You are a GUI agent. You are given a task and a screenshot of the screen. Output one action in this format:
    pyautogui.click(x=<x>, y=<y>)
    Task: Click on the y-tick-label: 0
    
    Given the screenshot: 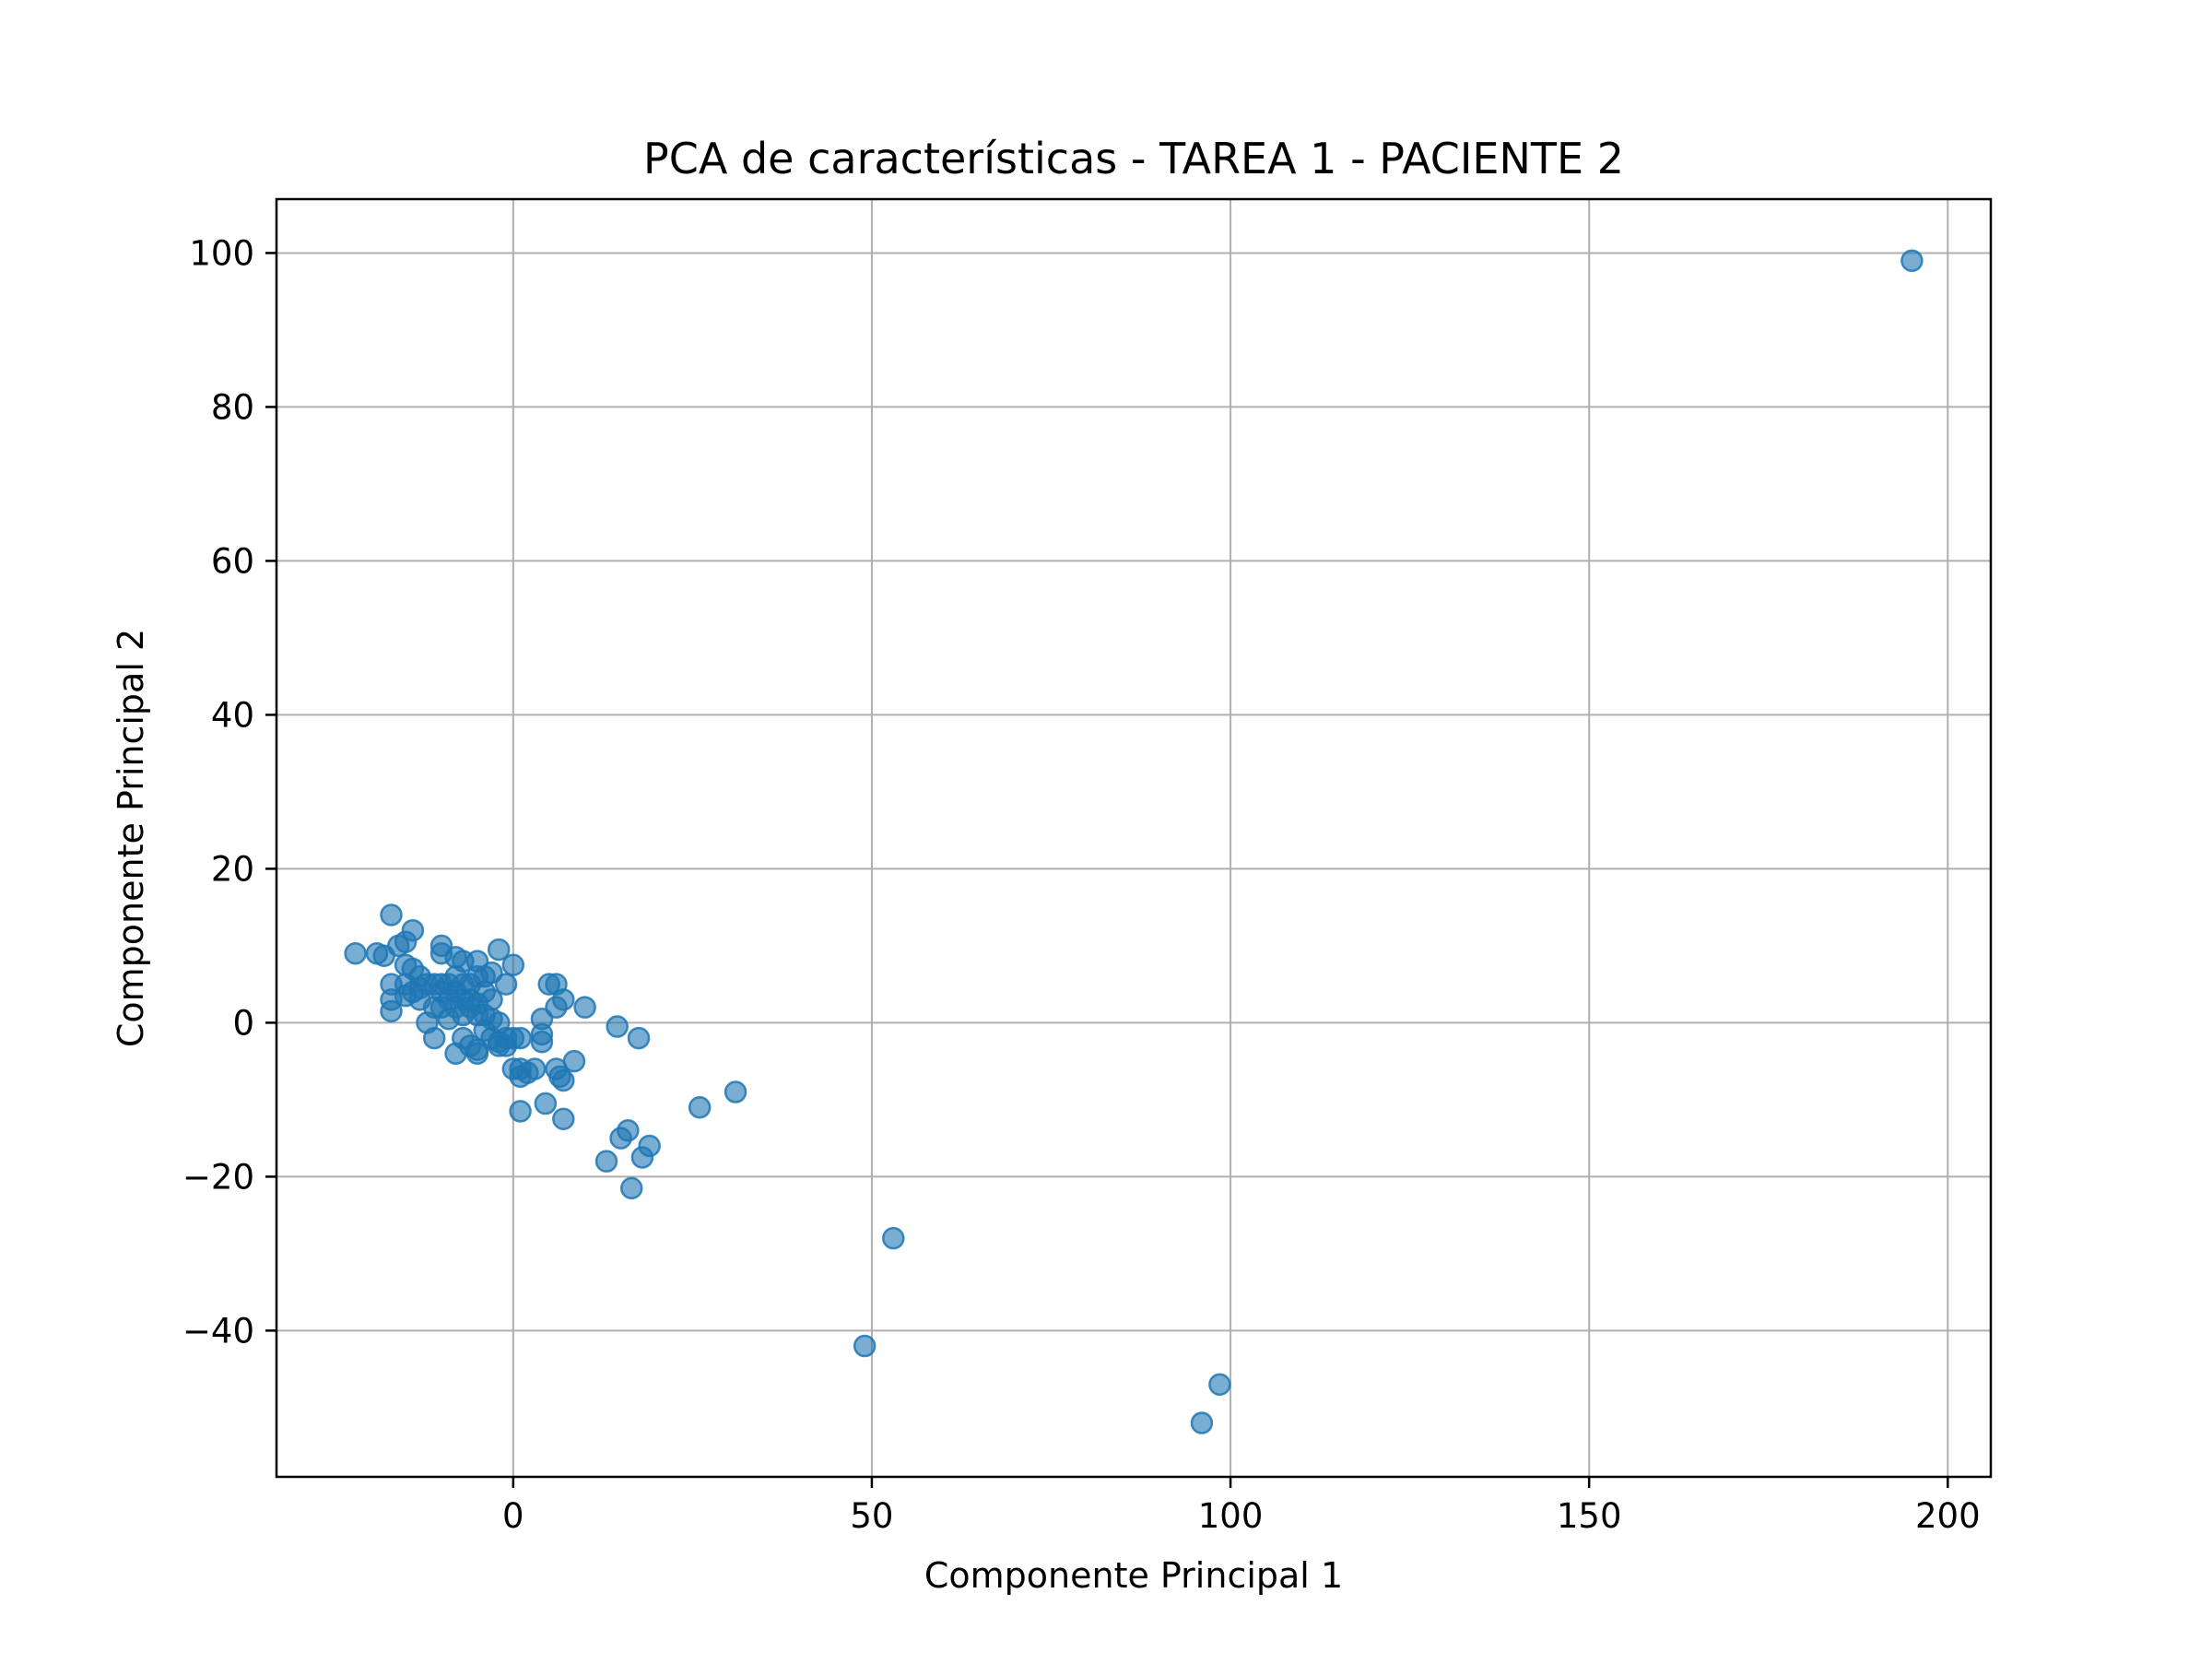 What is the action you would take?
    pyautogui.click(x=243, y=1023)
    